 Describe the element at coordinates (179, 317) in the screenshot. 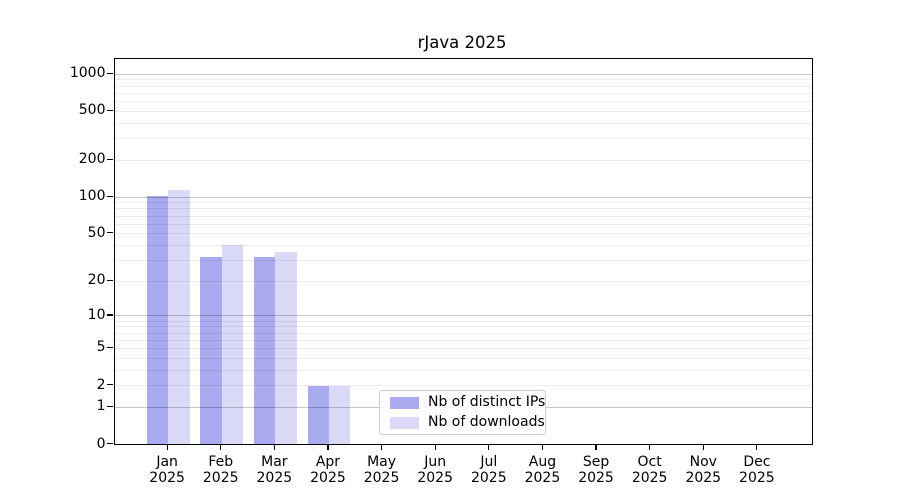

I see `bar-jan-downloads` at that location.